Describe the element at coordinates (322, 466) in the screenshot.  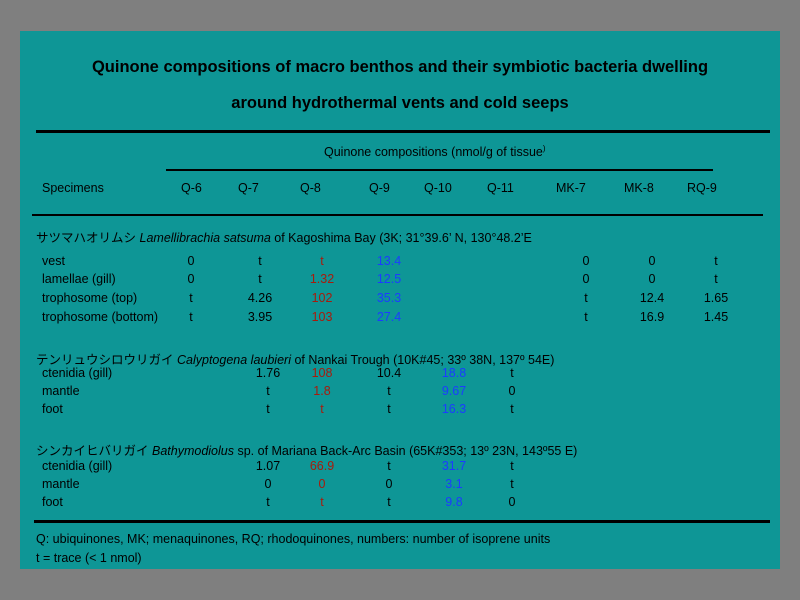
I see `table-cell-q8: 66.9` at that location.